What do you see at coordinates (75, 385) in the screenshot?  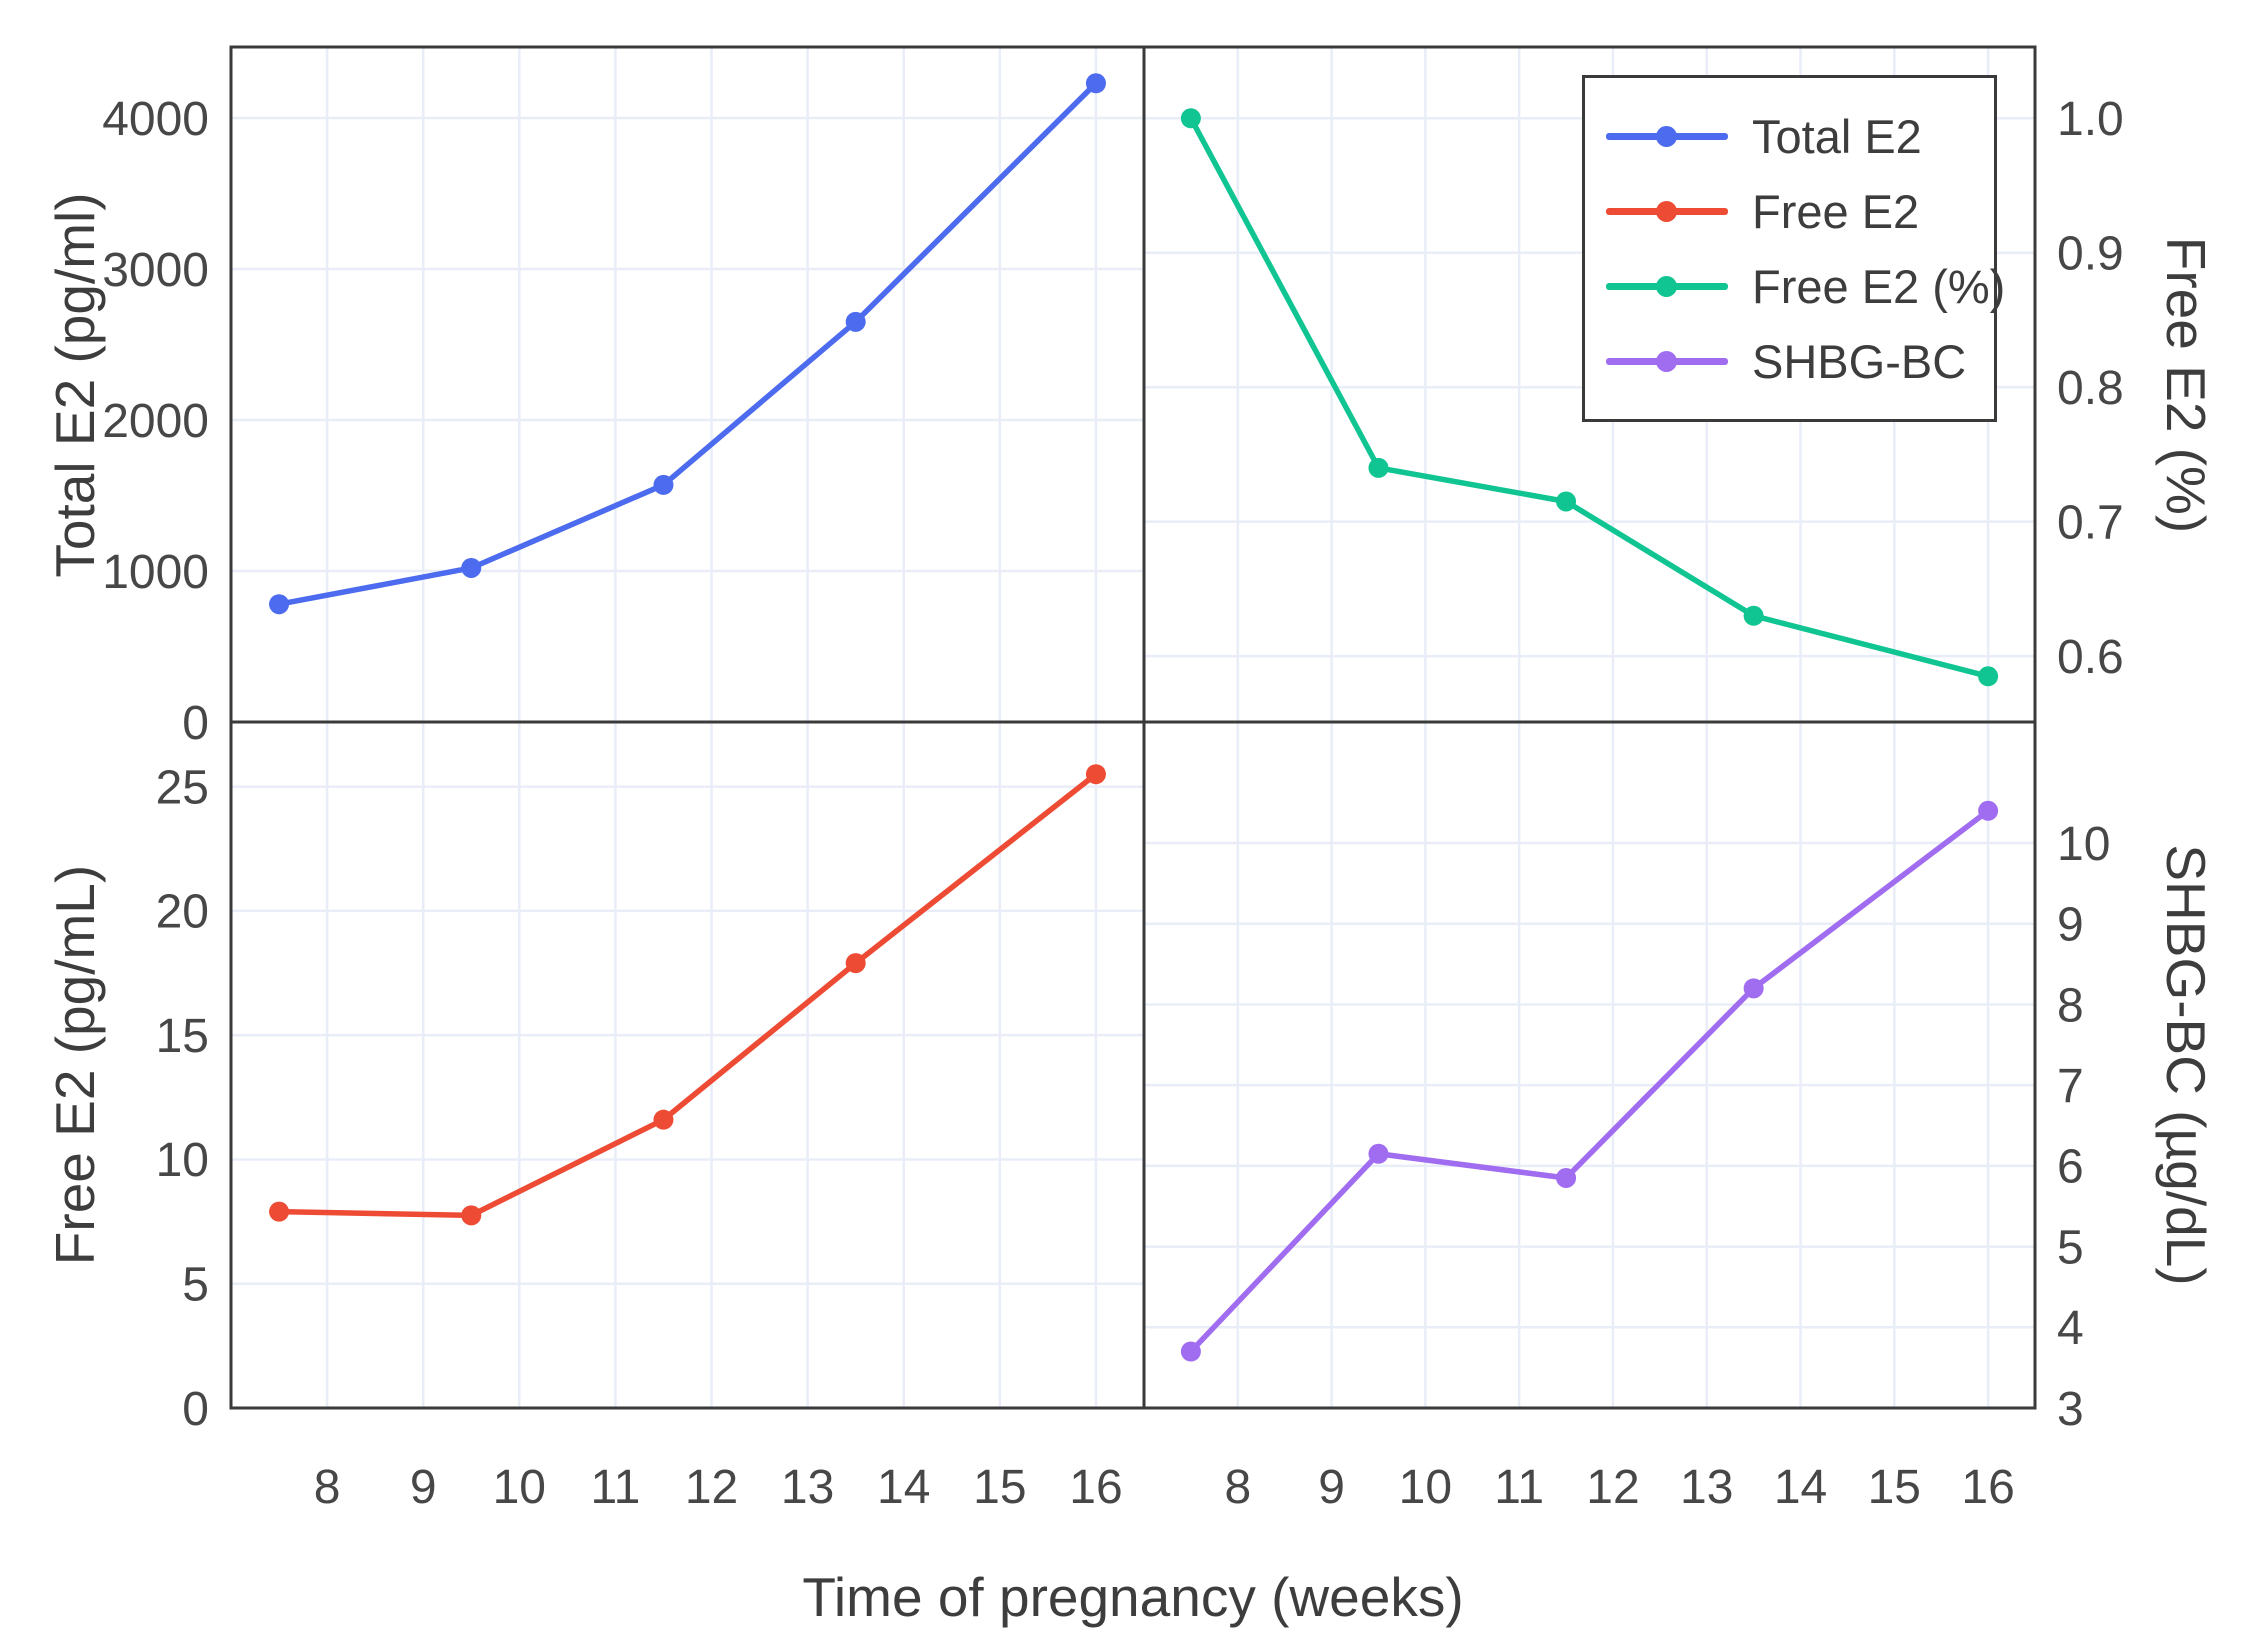 I see `y-axis-label-total-e2: Total E2 (pg/ml)` at bounding box center [75, 385].